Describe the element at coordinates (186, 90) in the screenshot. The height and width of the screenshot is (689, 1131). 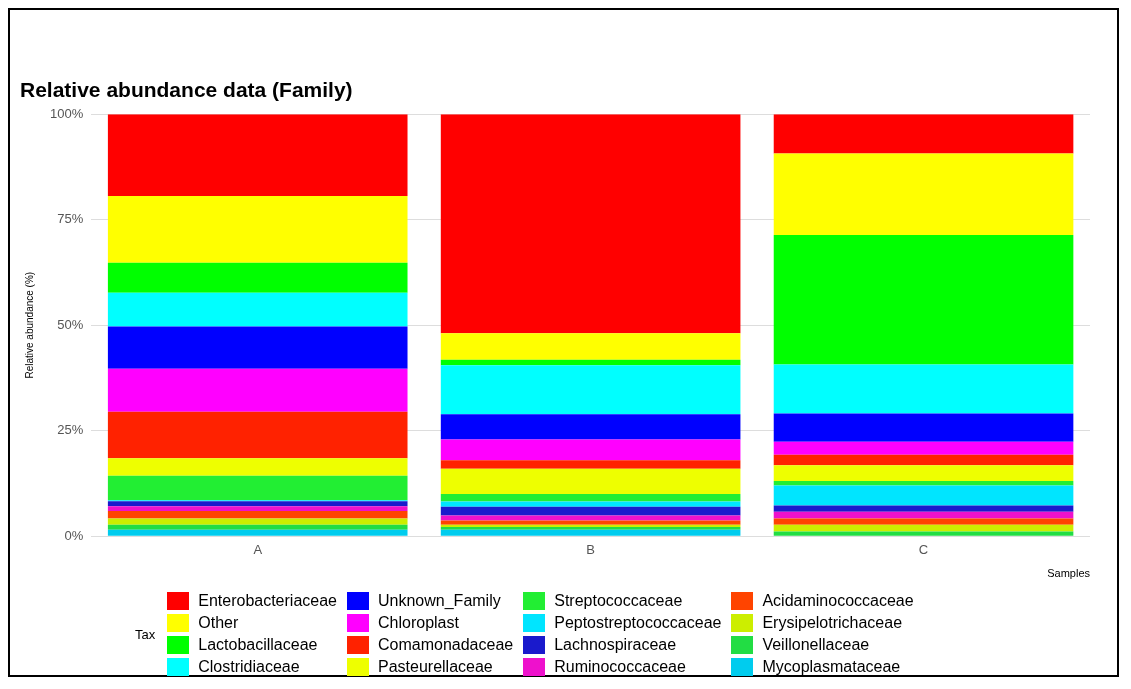
I see `chart-title: Relative abundance data (Family)` at that location.